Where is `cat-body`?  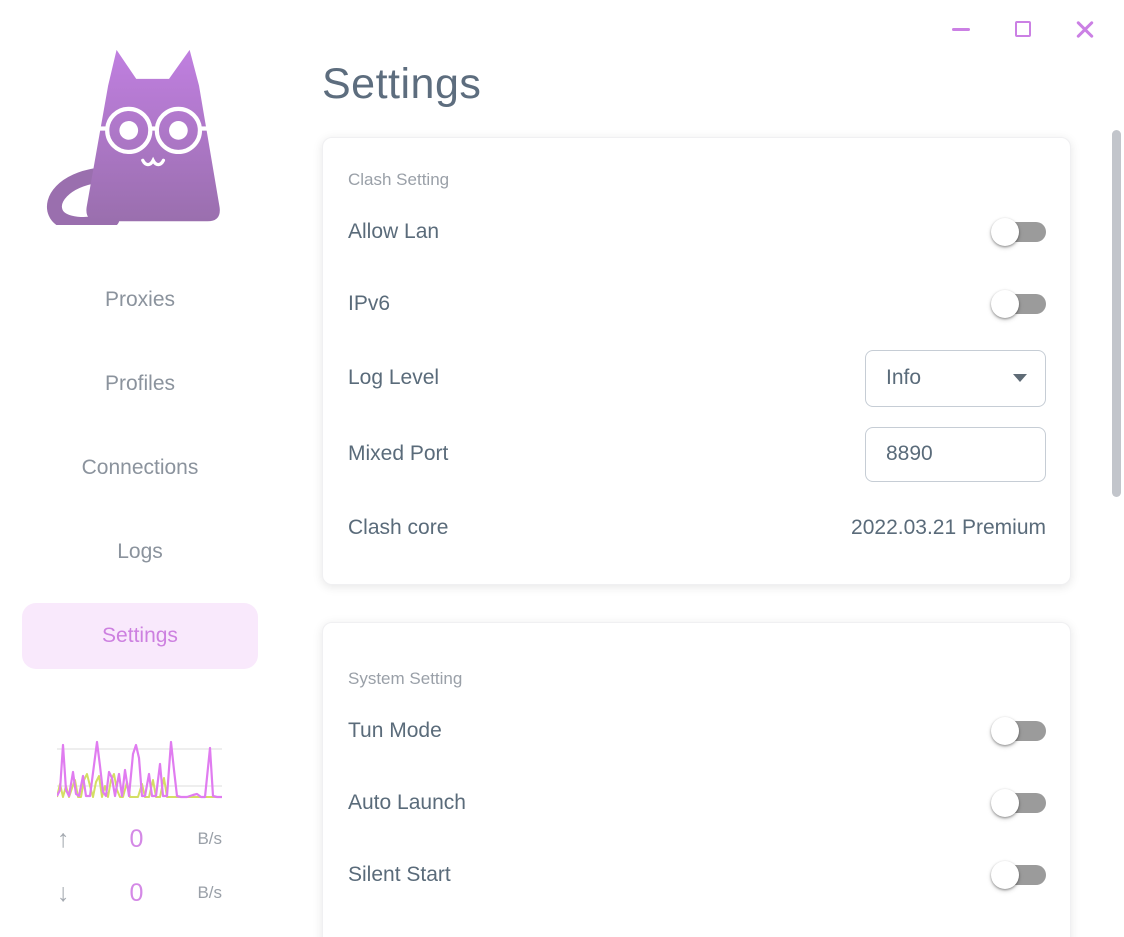 cat-body is located at coordinates (153, 135).